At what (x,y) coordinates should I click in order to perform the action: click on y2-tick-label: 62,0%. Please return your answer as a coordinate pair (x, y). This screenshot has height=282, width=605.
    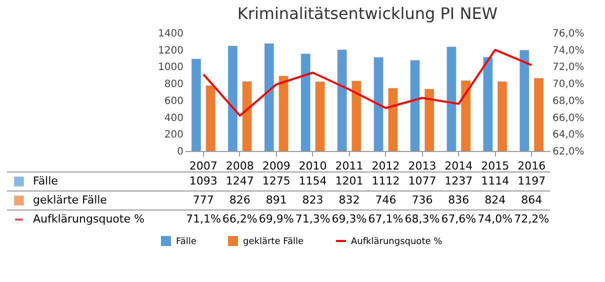
    Looking at the image, I should click on (568, 152).